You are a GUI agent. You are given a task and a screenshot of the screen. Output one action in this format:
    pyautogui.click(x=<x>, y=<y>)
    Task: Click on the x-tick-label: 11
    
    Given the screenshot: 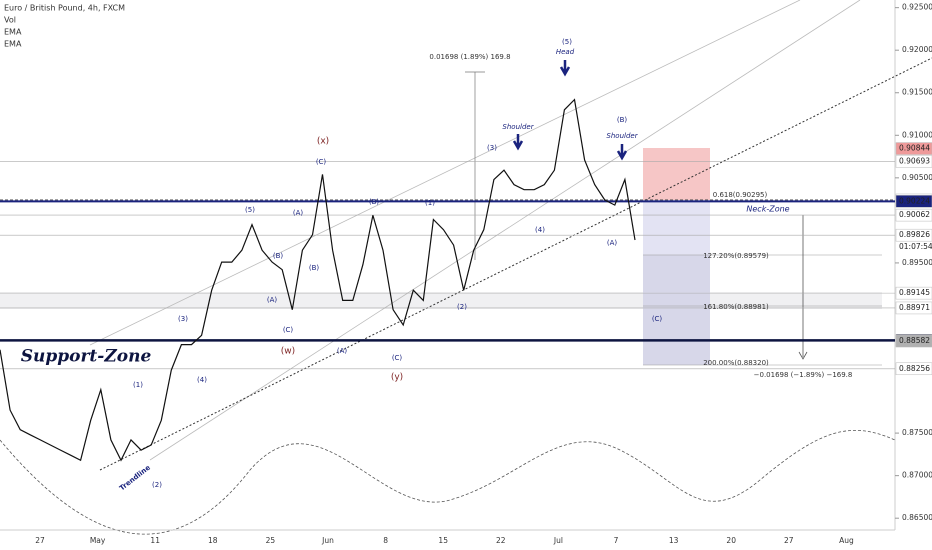 What is the action you would take?
    pyautogui.click(x=155, y=540)
    